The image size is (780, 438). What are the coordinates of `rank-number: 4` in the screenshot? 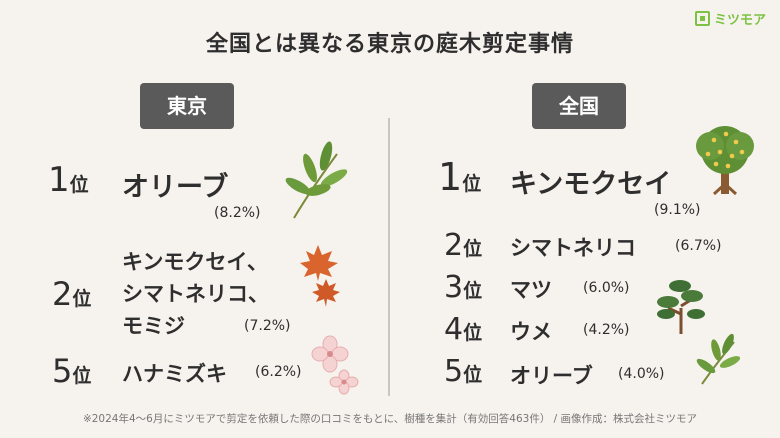 It's located at (454, 329).